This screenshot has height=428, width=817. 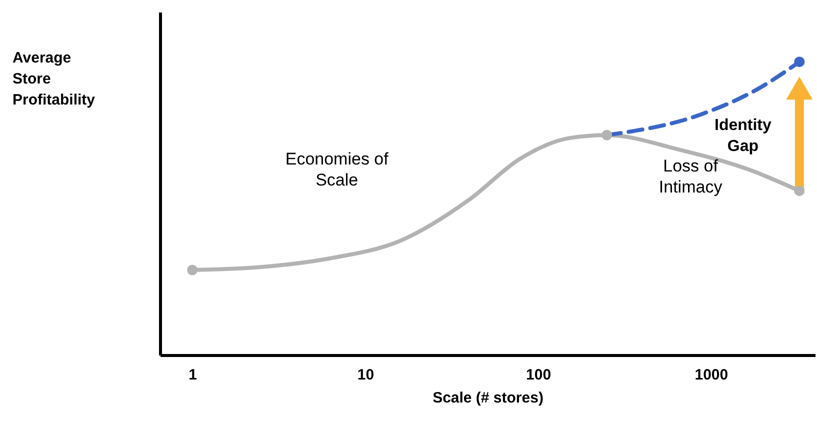 What do you see at coordinates (488, 398) in the screenshot?
I see `x-axis-title: Scale (# stores)` at bounding box center [488, 398].